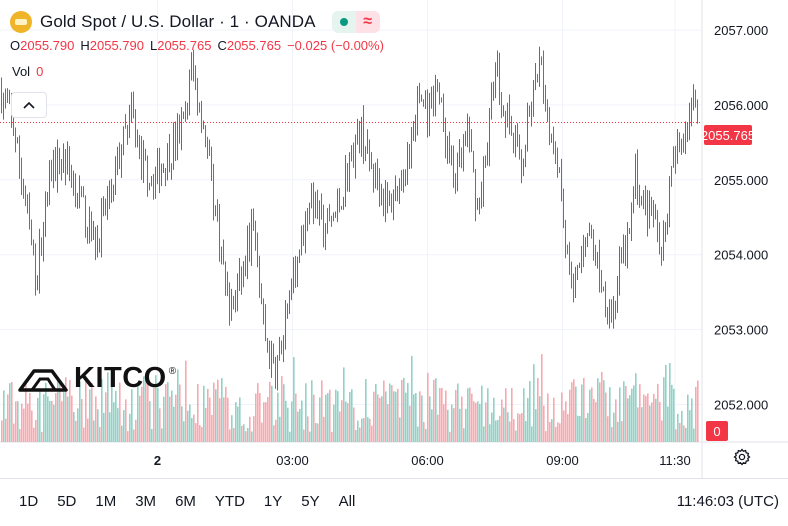 This screenshot has width=788, height=526. I want to click on range-selector: 1D 5D 1M 3M 6M YTD 1Y 5Y All, so click(196, 501).